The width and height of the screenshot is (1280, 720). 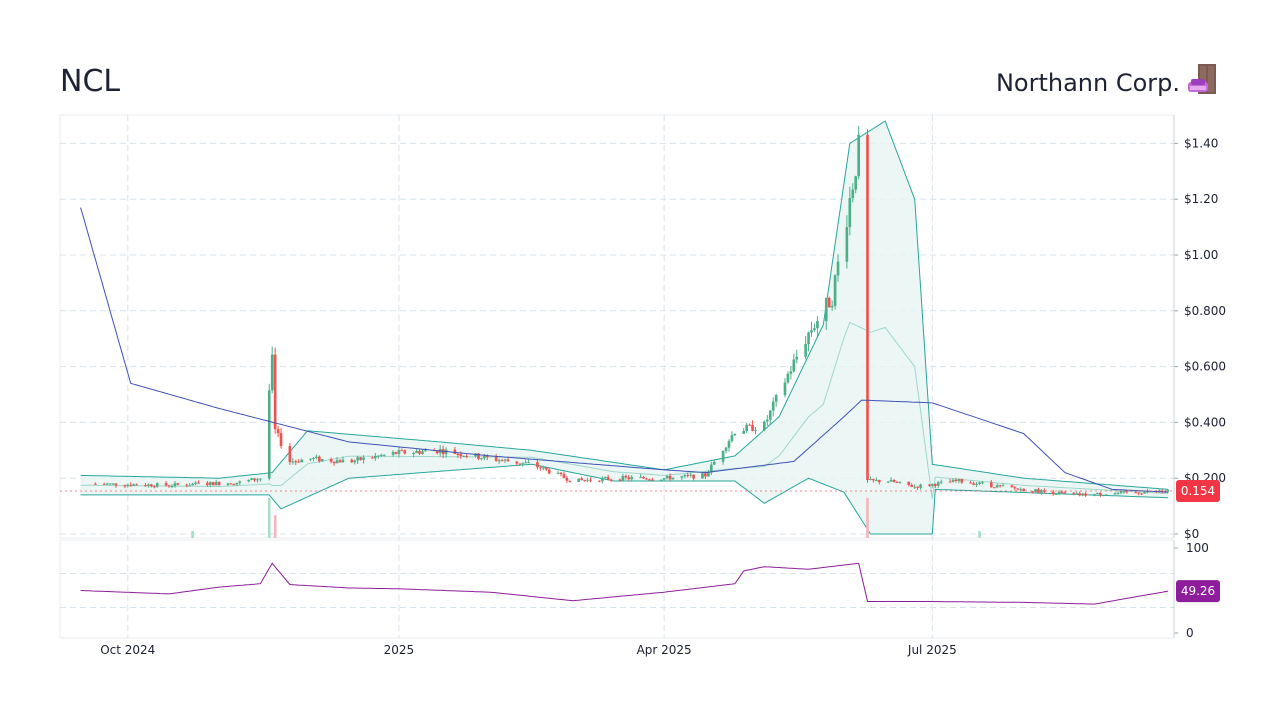 What do you see at coordinates (1205, 422) in the screenshot?
I see `price-tick-label: $0.400` at bounding box center [1205, 422].